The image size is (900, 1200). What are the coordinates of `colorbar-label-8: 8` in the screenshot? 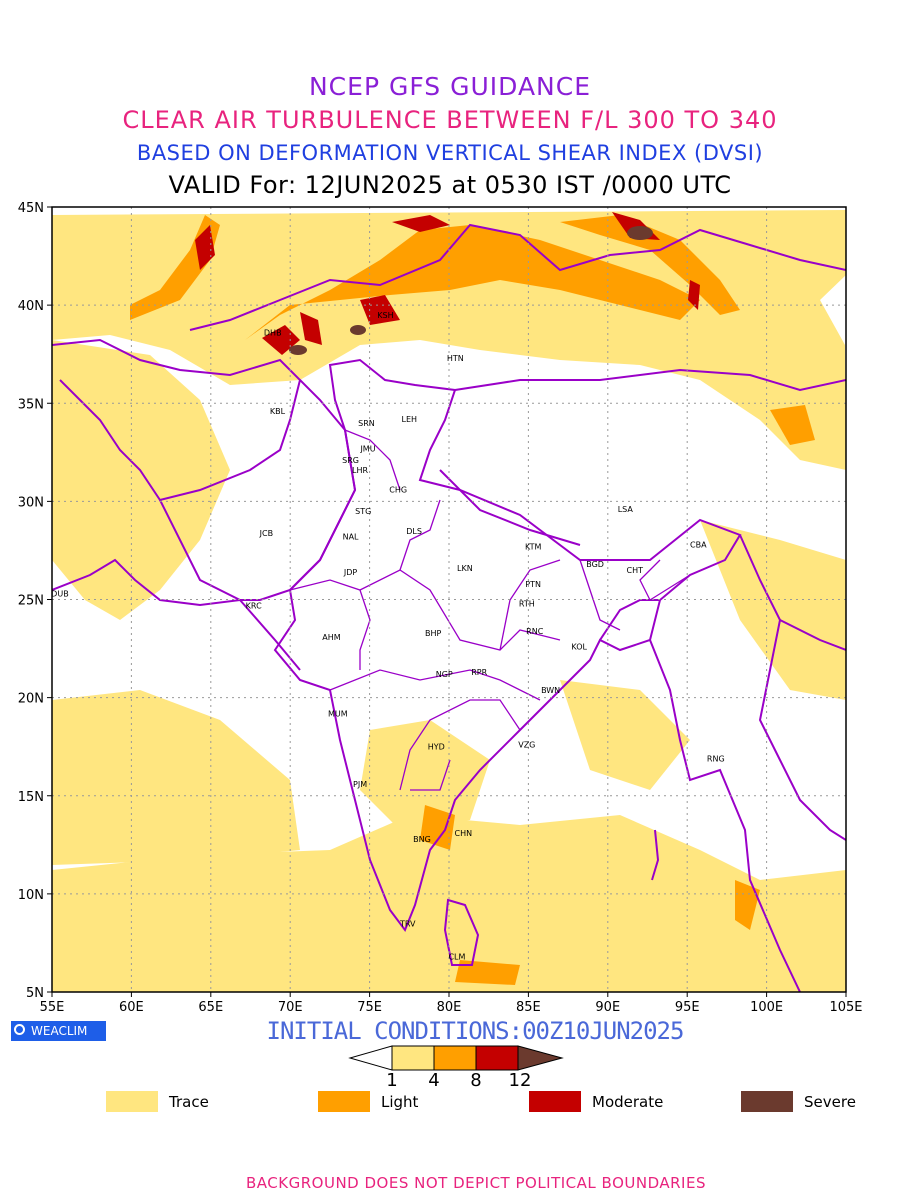 It's located at (476, 1080).